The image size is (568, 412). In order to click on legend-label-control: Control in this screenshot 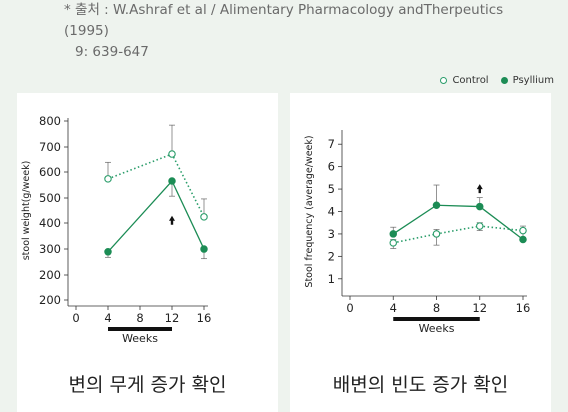, I will do `click(470, 80)`.